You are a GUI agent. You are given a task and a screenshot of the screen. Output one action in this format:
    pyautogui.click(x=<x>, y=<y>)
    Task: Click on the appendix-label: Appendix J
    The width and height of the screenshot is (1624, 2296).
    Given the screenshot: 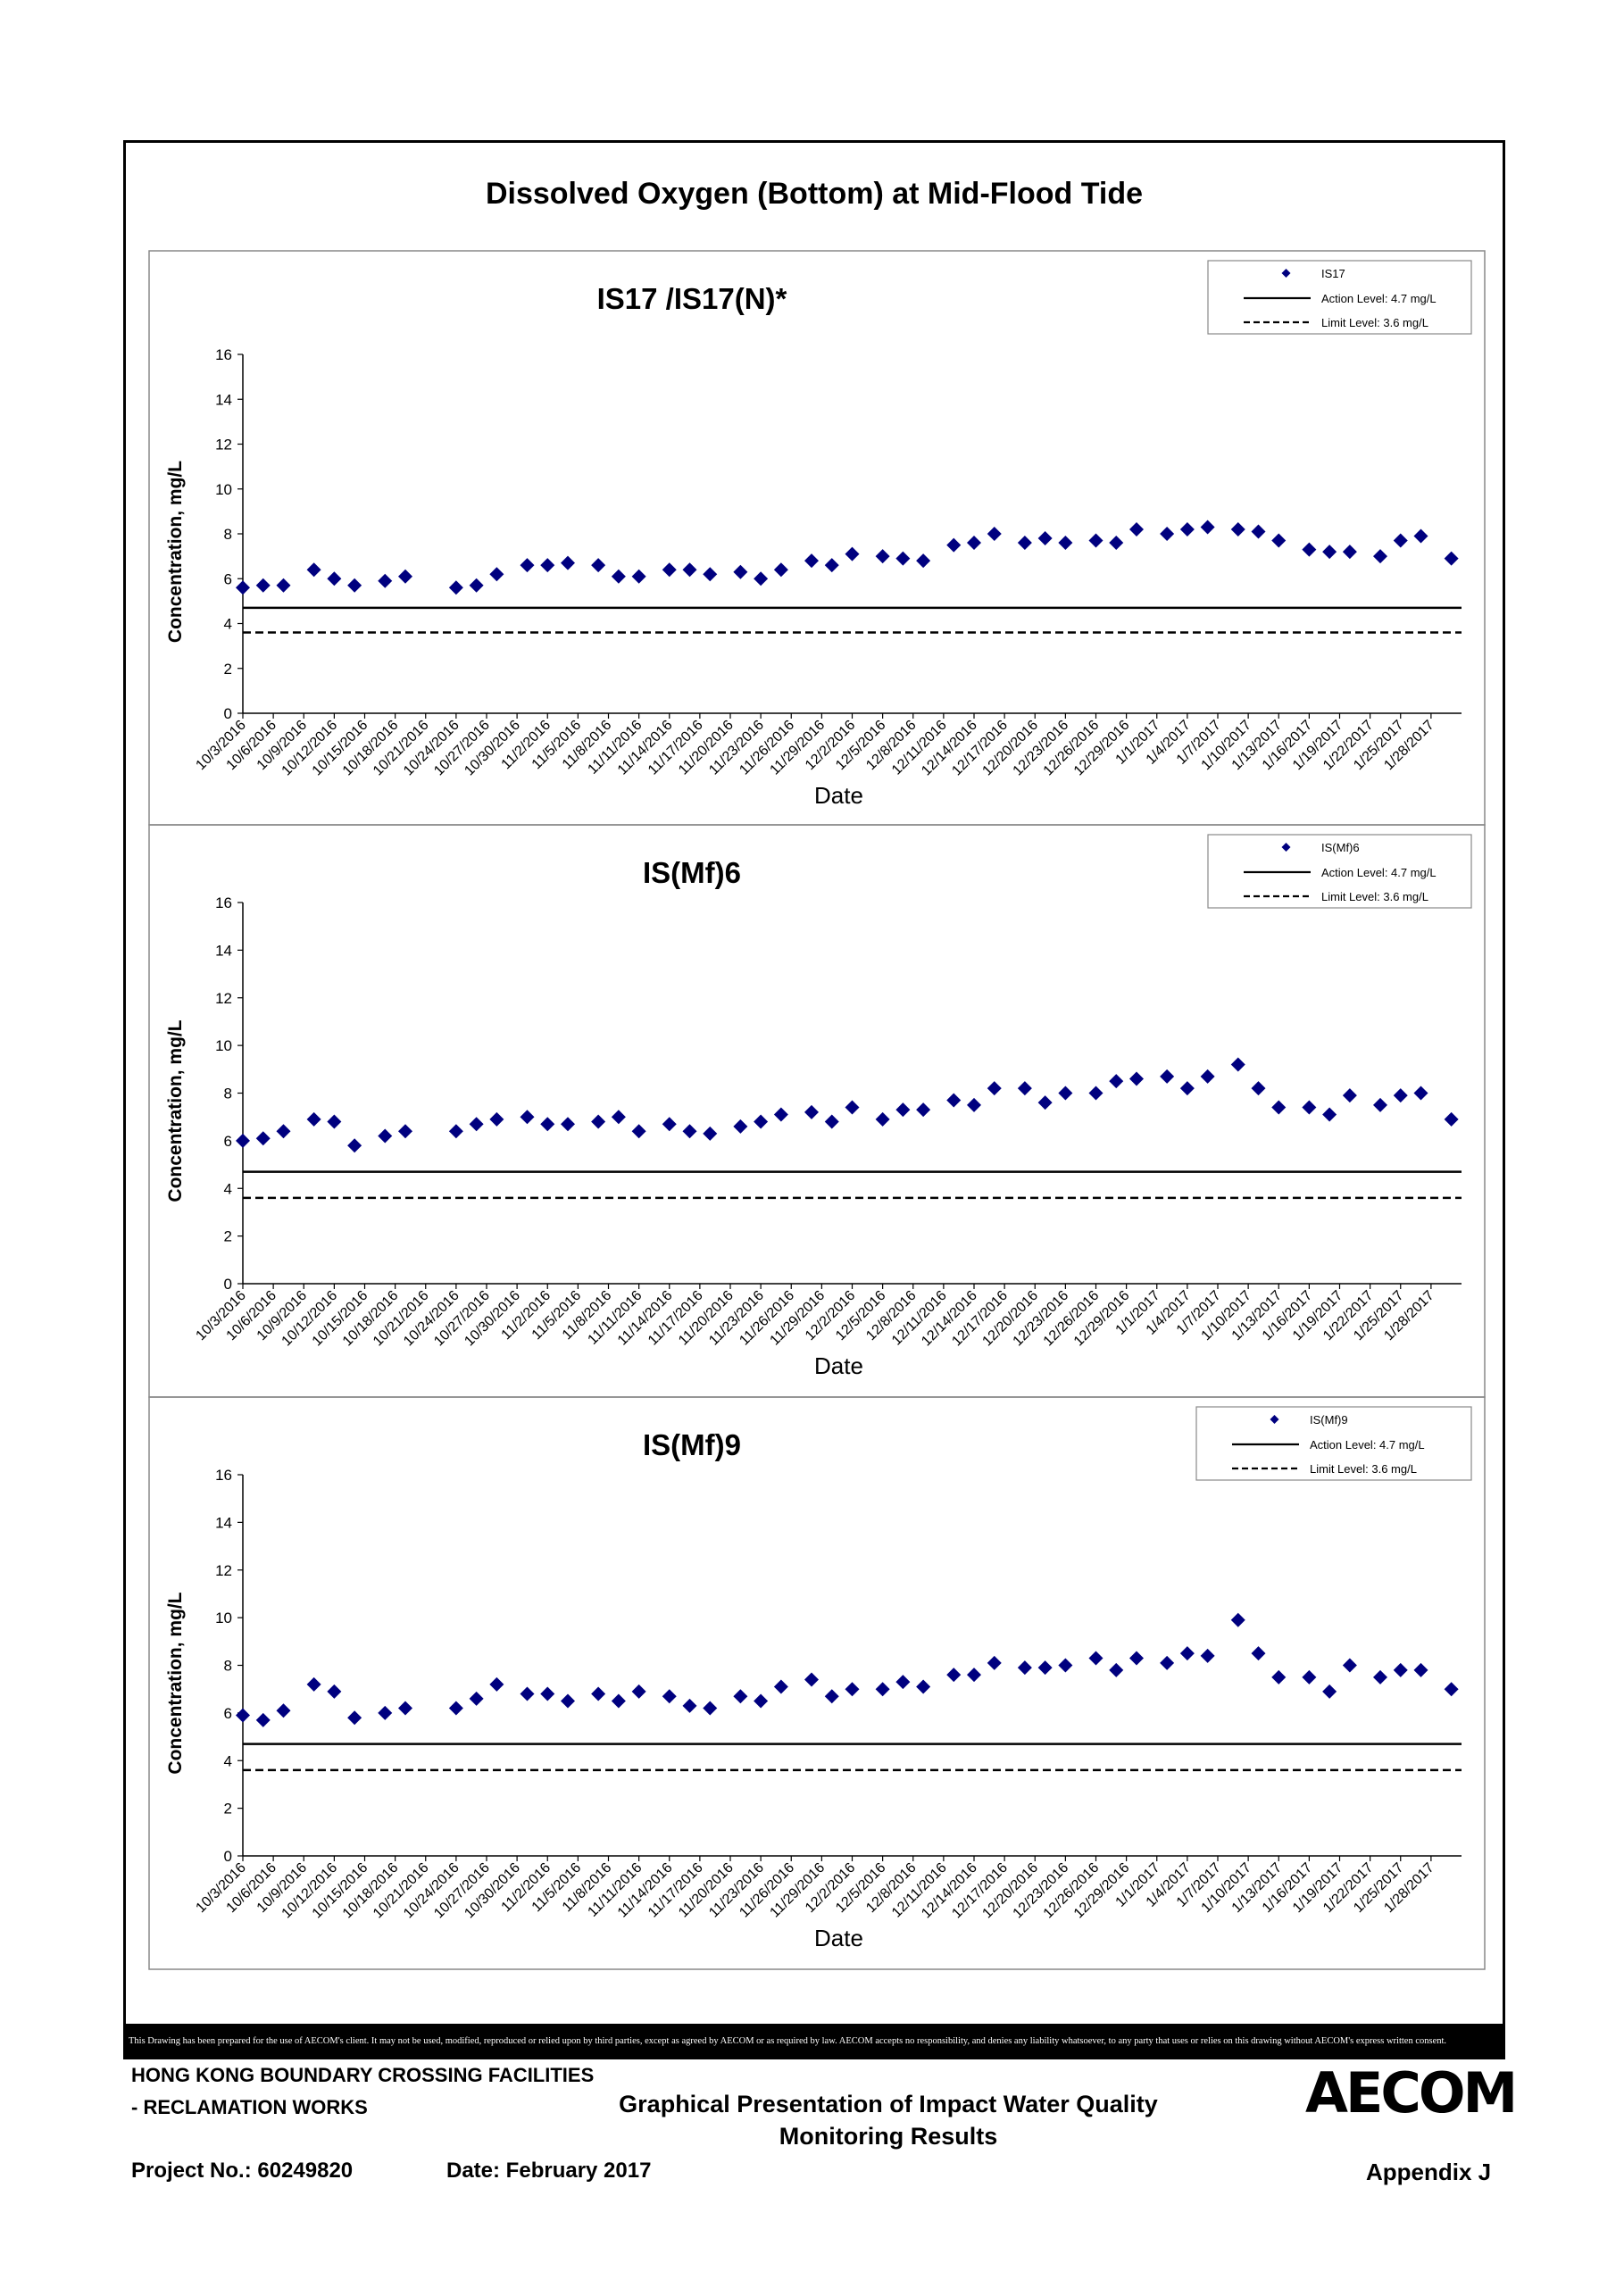 What is the action you would take?
    pyautogui.click(x=1429, y=2172)
    